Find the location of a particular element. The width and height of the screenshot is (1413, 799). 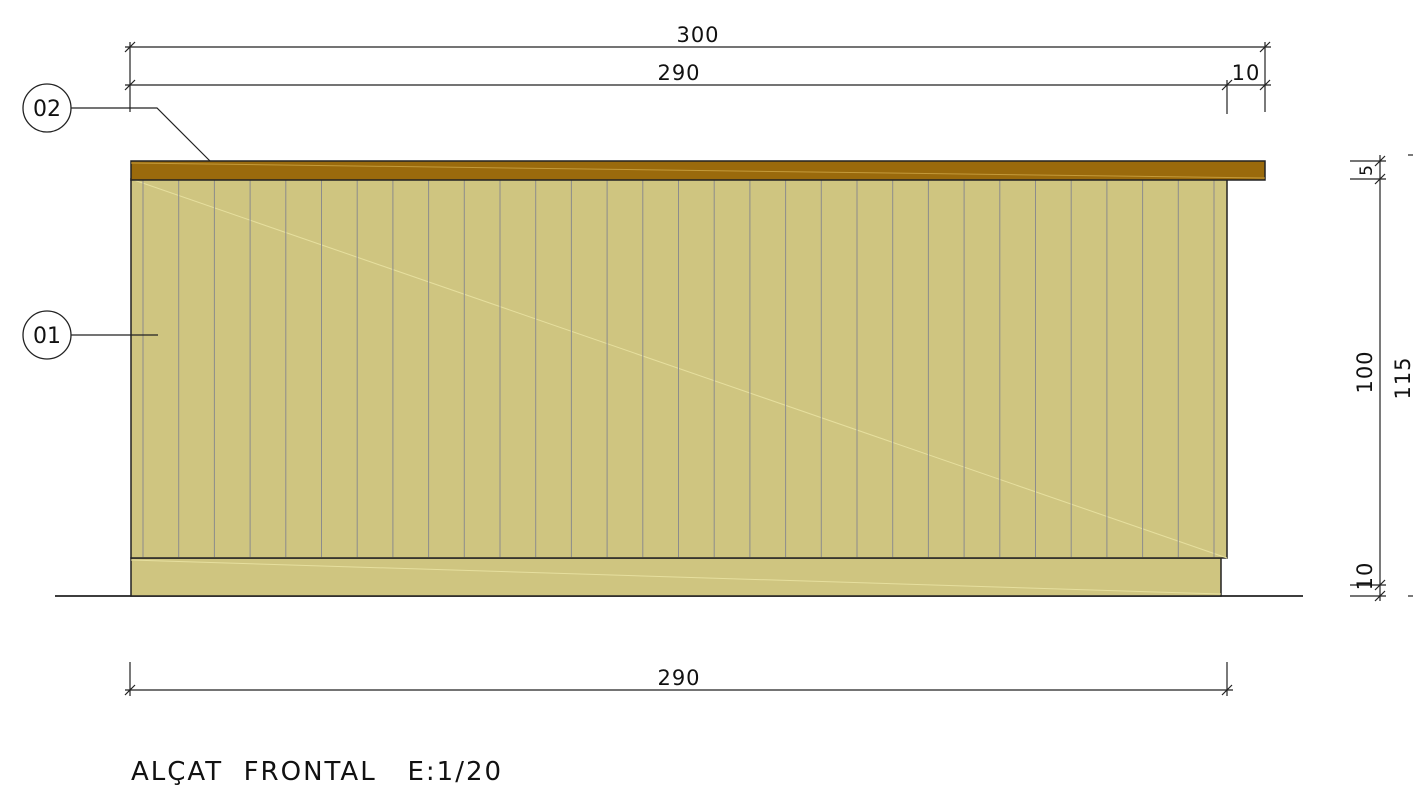

dim-panel-width-top-label: 290 is located at coordinates (678, 73).